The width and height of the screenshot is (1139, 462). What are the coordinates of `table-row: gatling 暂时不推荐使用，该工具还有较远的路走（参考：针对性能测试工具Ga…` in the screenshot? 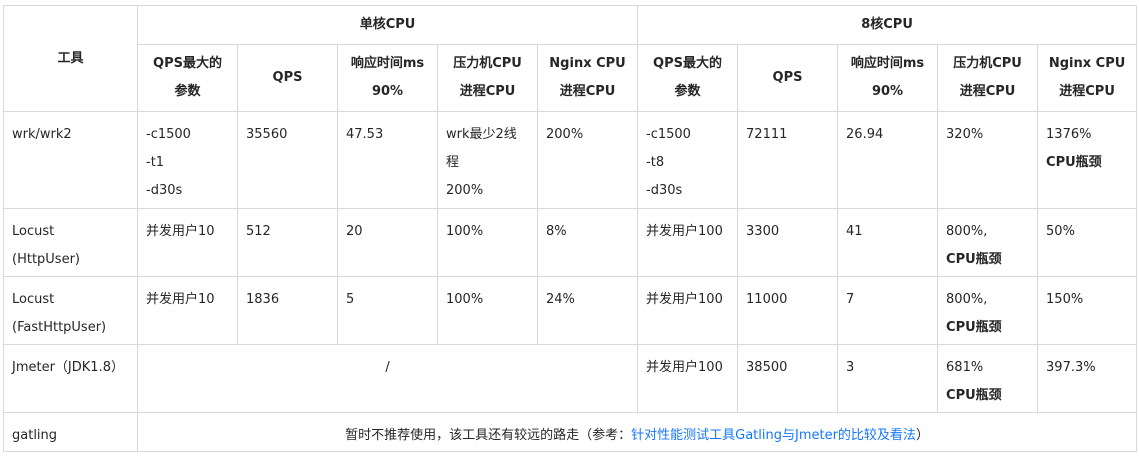 It's located at (570, 432).